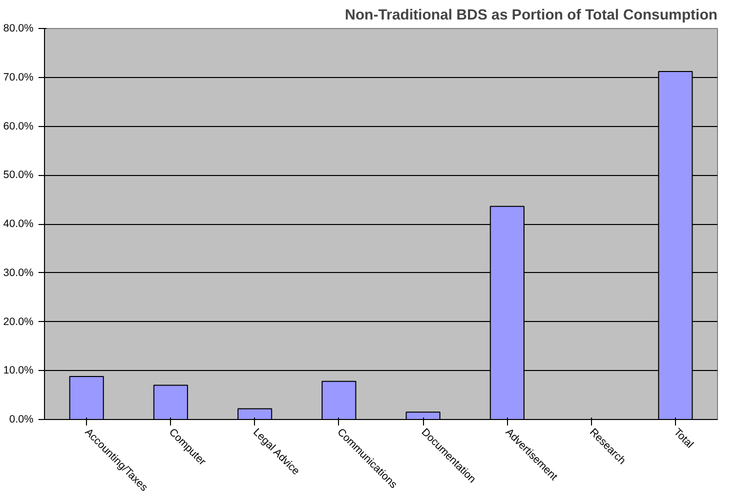  I want to click on y-tick-label: 80.0%, so click(18, 28).